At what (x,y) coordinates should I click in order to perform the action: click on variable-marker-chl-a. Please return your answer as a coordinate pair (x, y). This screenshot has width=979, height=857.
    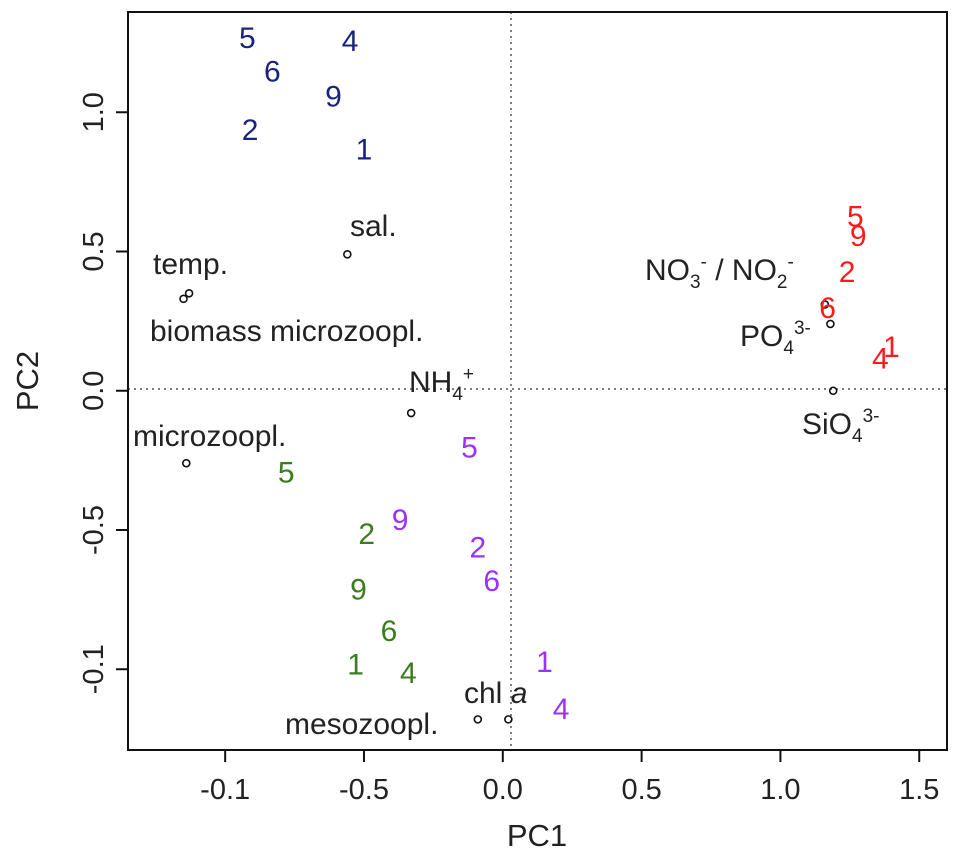
    Looking at the image, I should click on (508, 719).